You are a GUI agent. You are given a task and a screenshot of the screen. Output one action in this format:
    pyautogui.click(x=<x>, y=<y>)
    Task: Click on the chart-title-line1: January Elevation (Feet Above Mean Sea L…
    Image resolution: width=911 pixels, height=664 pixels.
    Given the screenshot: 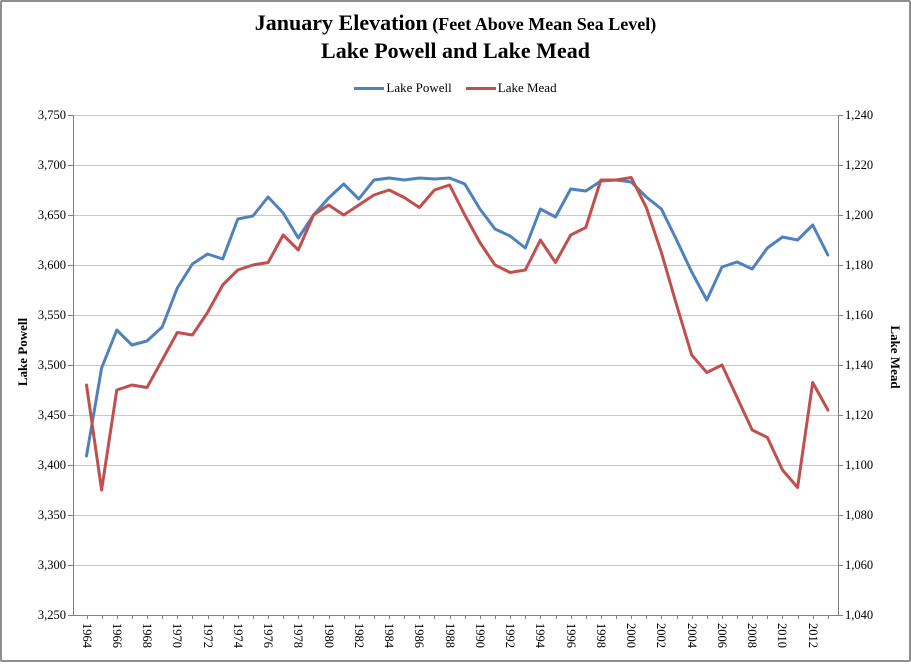 What is the action you would take?
    pyautogui.click(x=455, y=23)
    